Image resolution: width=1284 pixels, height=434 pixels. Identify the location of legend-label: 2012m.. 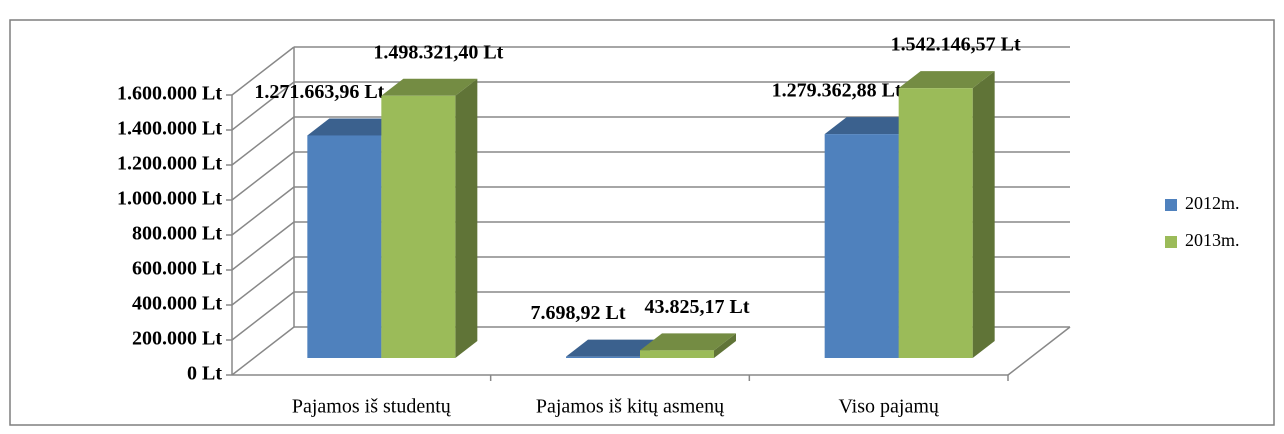
(1212, 203).